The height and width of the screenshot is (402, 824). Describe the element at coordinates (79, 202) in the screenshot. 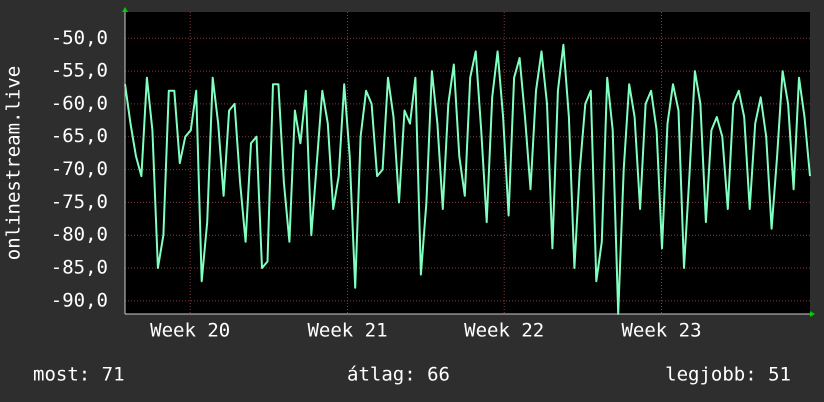

I see `y-tick-label: -75,0` at that location.